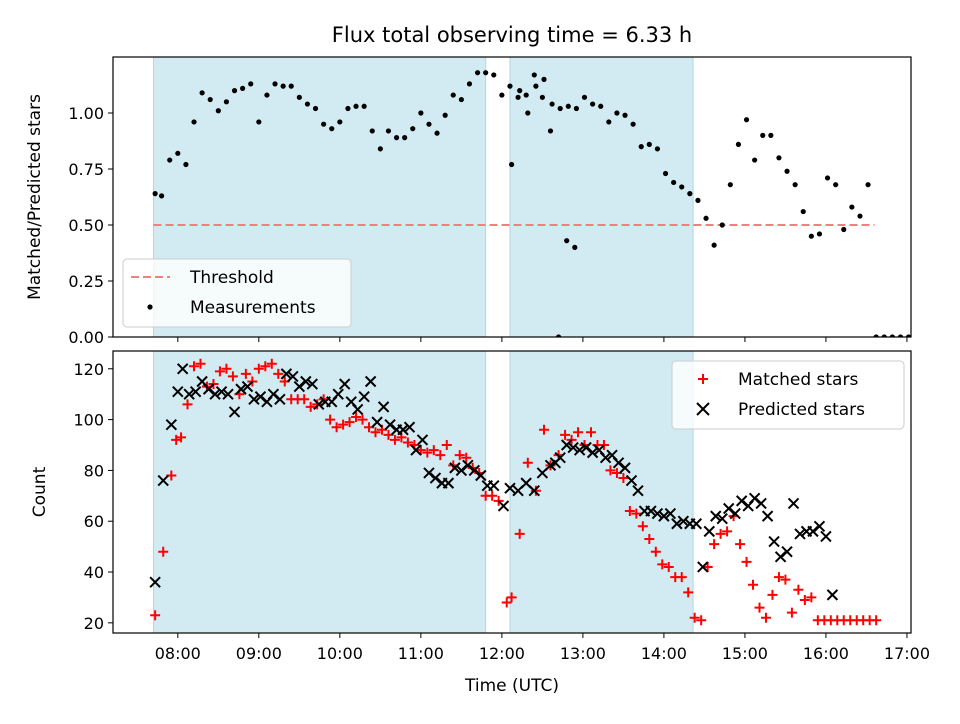 This screenshot has width=960, height=724. What do you see at coordinates (745, 653) in the screenshot?
I see `x-tick-label: 15:00` at bounding box center [745, 653].